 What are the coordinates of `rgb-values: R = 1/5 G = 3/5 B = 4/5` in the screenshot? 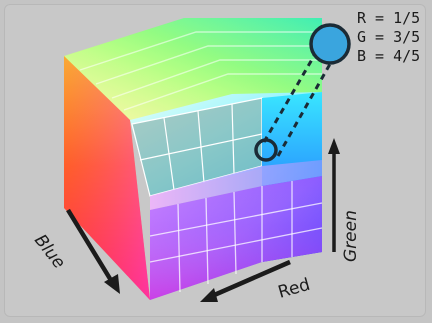 It's located at (388, 37).